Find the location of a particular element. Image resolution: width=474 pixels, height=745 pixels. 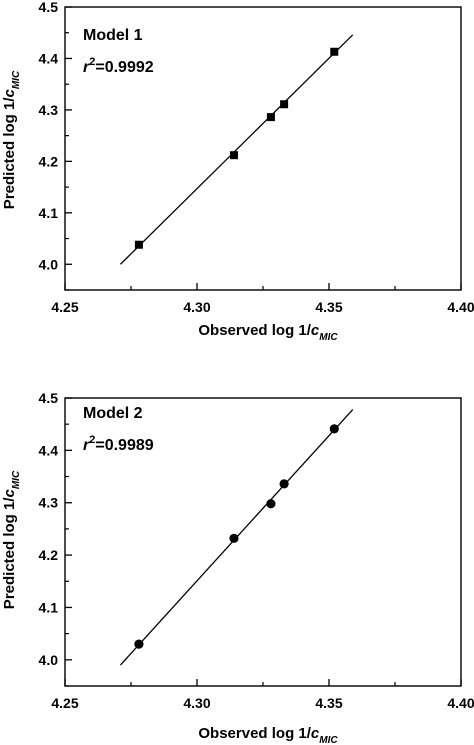

r-squared-label: r2=0.9992 is located at coordinates (118, 66).